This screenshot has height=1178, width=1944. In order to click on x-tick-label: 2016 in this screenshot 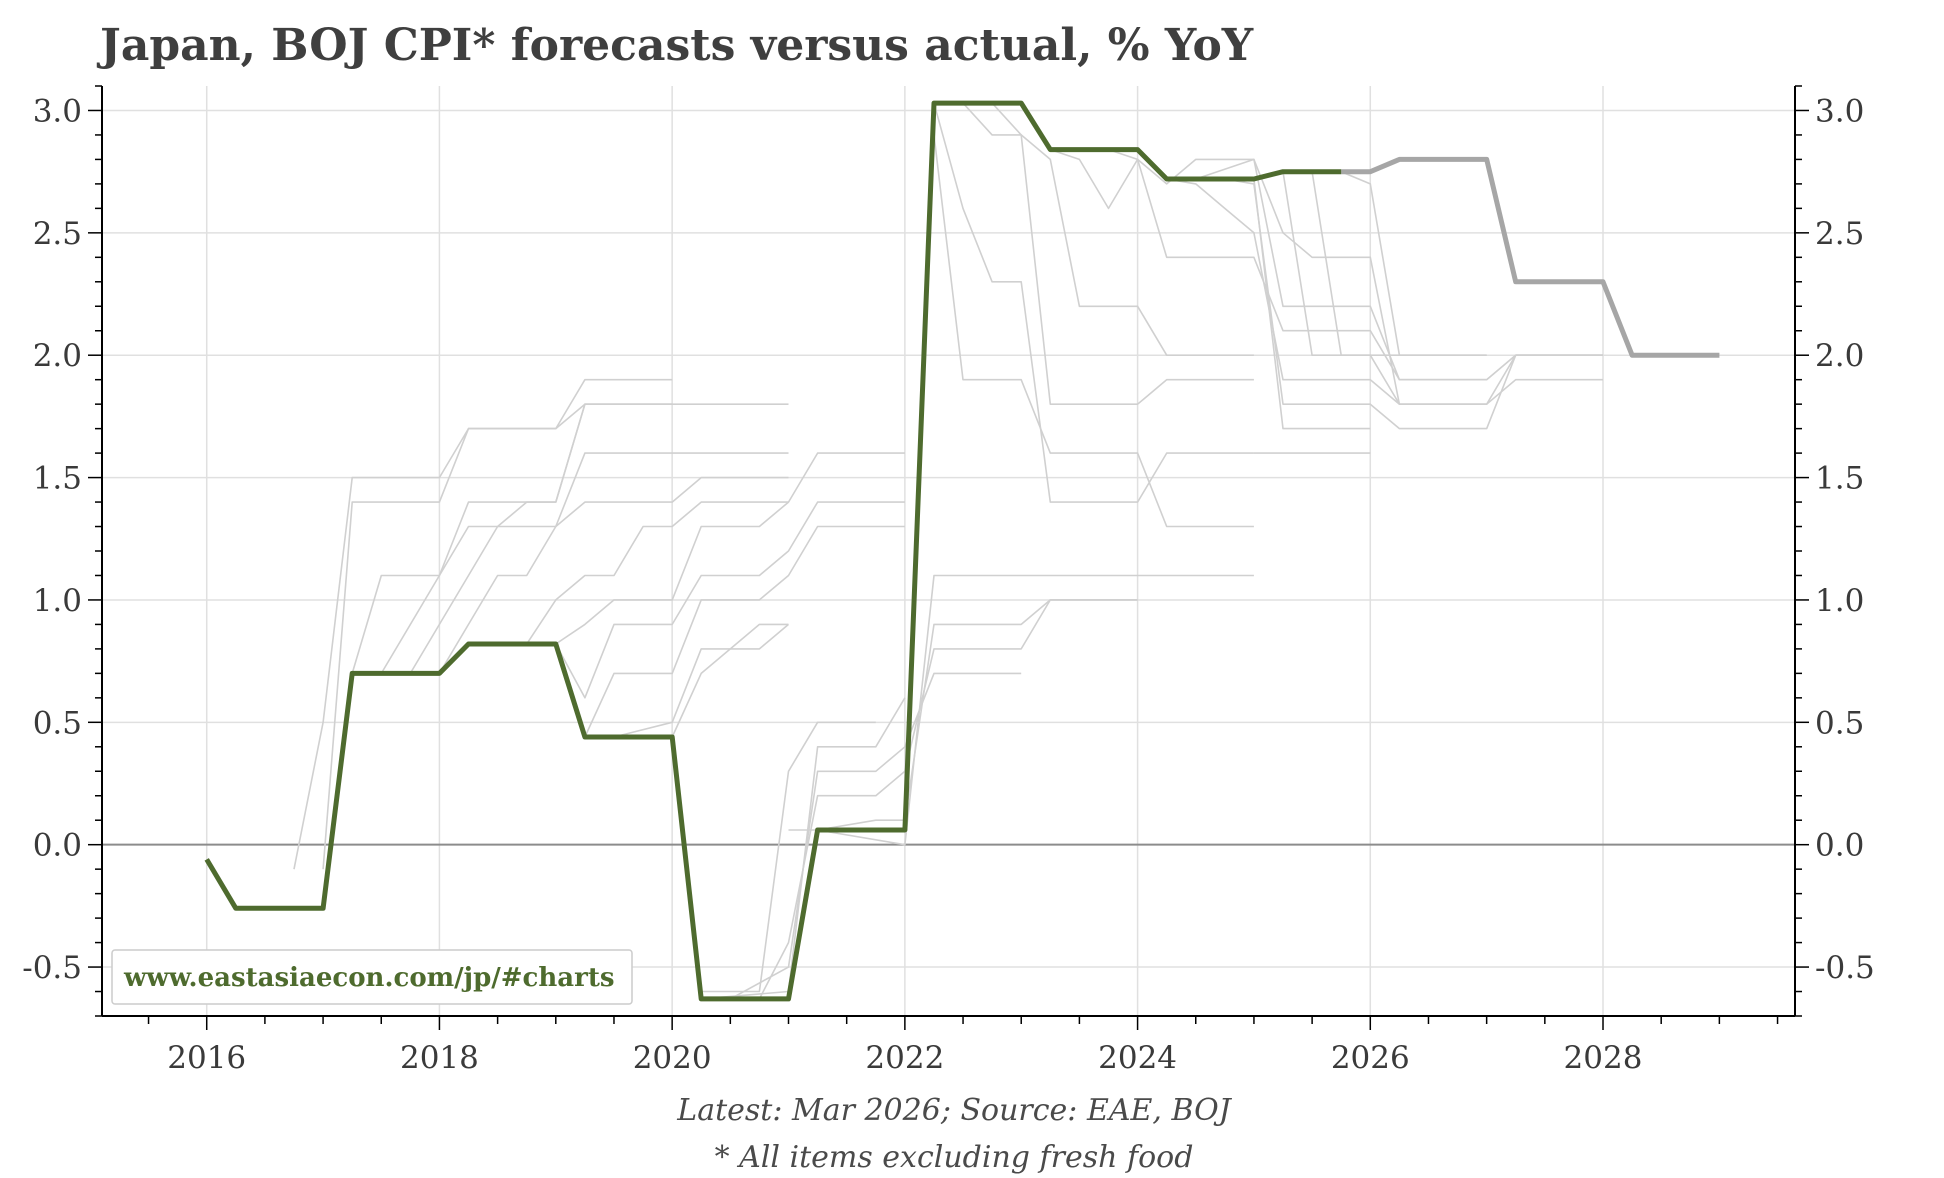, I will do `click(206, 1058)`.